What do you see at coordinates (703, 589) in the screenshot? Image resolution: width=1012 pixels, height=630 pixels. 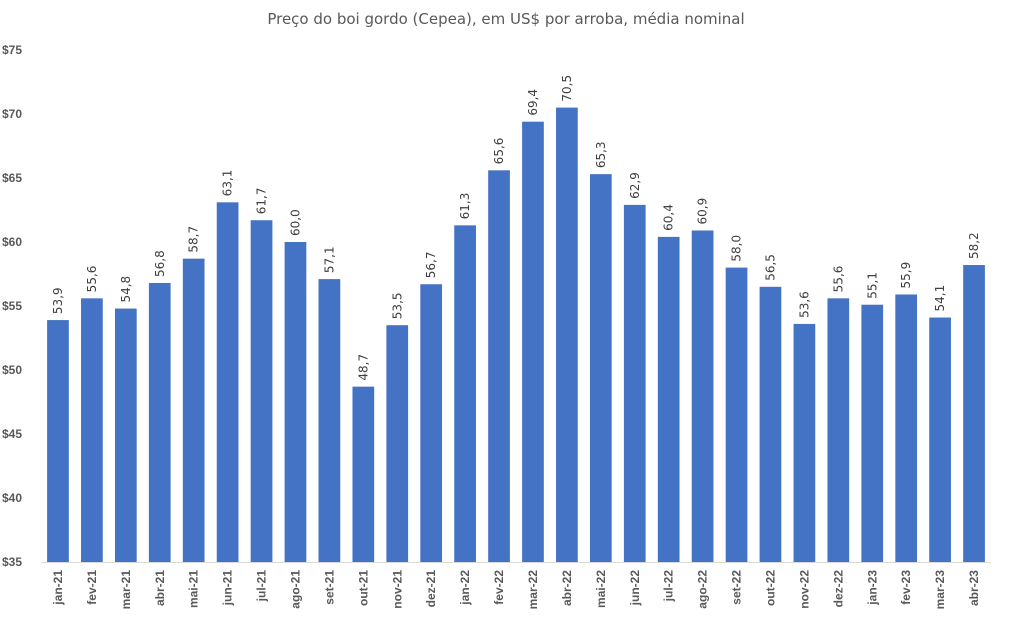 I see `x-tick-label: ago-22` at bounding box center [703, 589].